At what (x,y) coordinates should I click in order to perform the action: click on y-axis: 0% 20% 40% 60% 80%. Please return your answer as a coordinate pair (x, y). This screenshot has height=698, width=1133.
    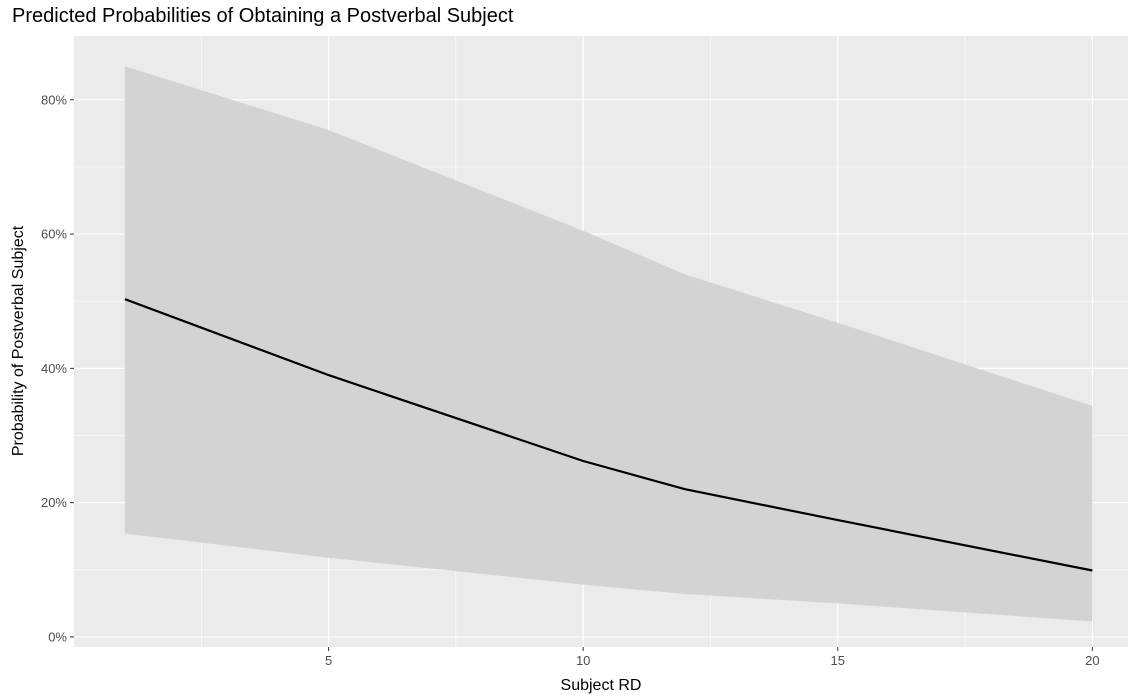
    Looking at the image, I should click on (57, 368).